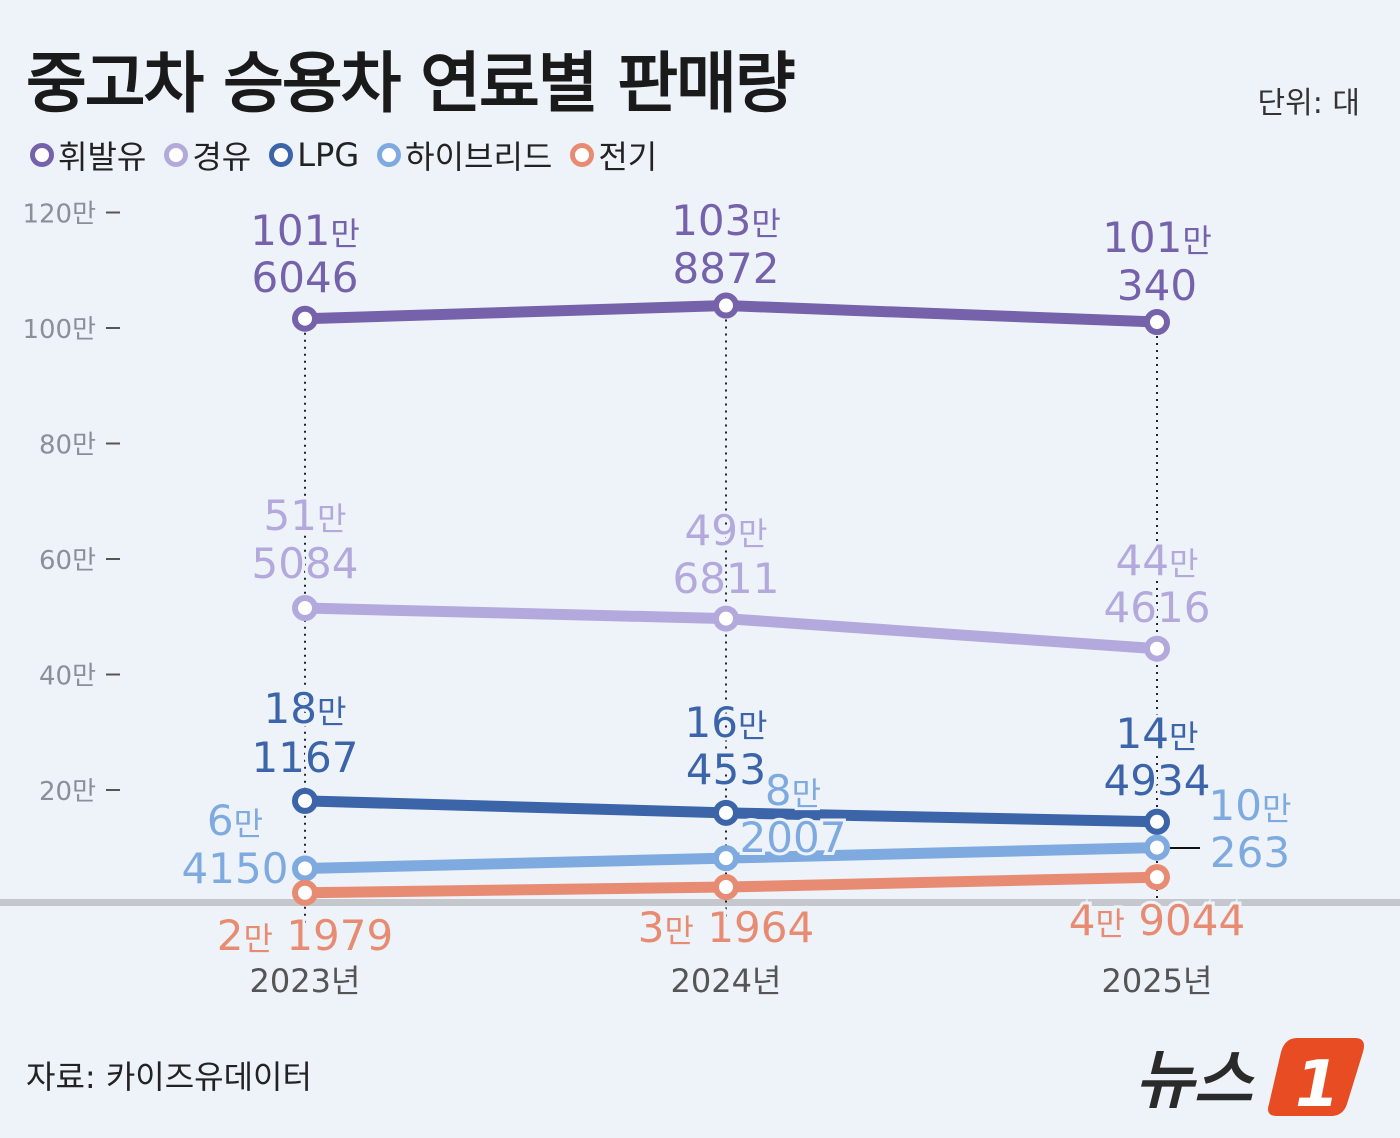 This screenshot has height=1138, width=1400. I want to click on data-label: 49만, so click(726, 530).